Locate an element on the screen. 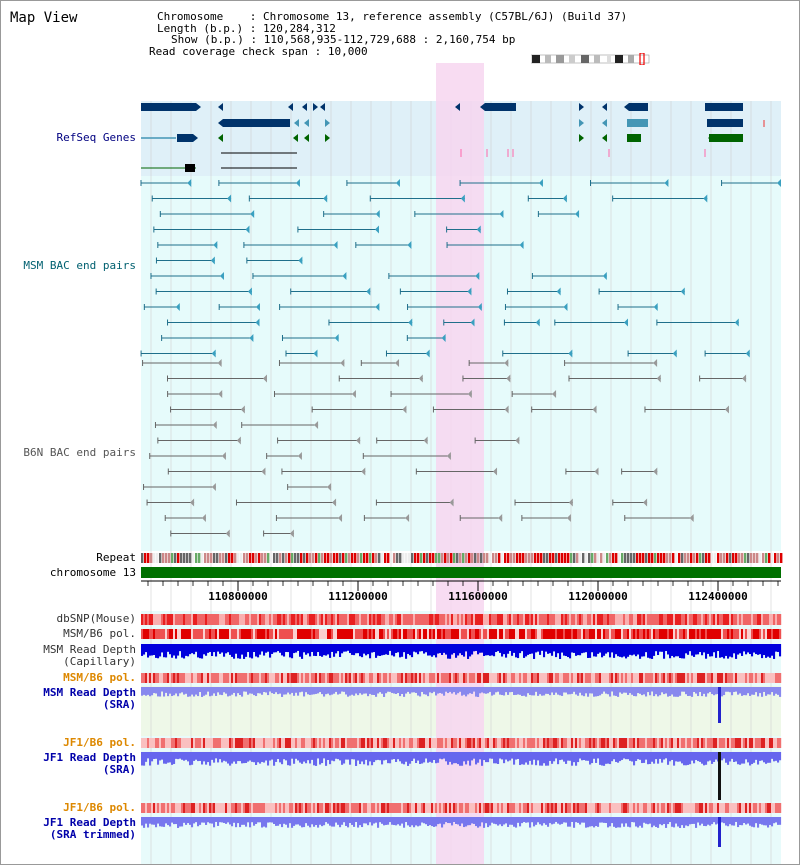 Image resolution: width=800 pixels, height=865 pixels. axis-tick-label: 110800000 is located at coordinates (238, 596).